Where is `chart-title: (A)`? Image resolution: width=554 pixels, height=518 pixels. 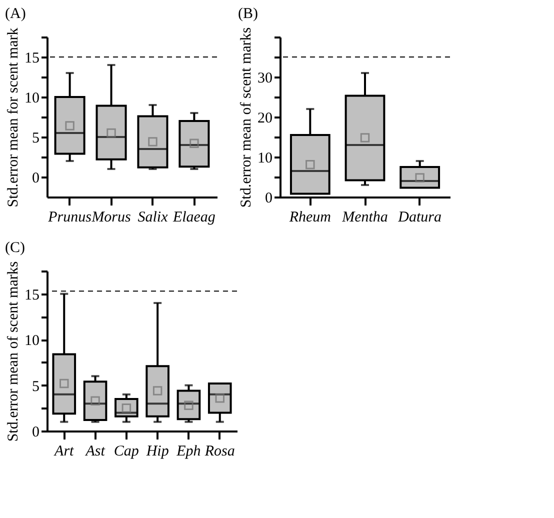
chart-title: (A) is located at coordinates (15, 14).